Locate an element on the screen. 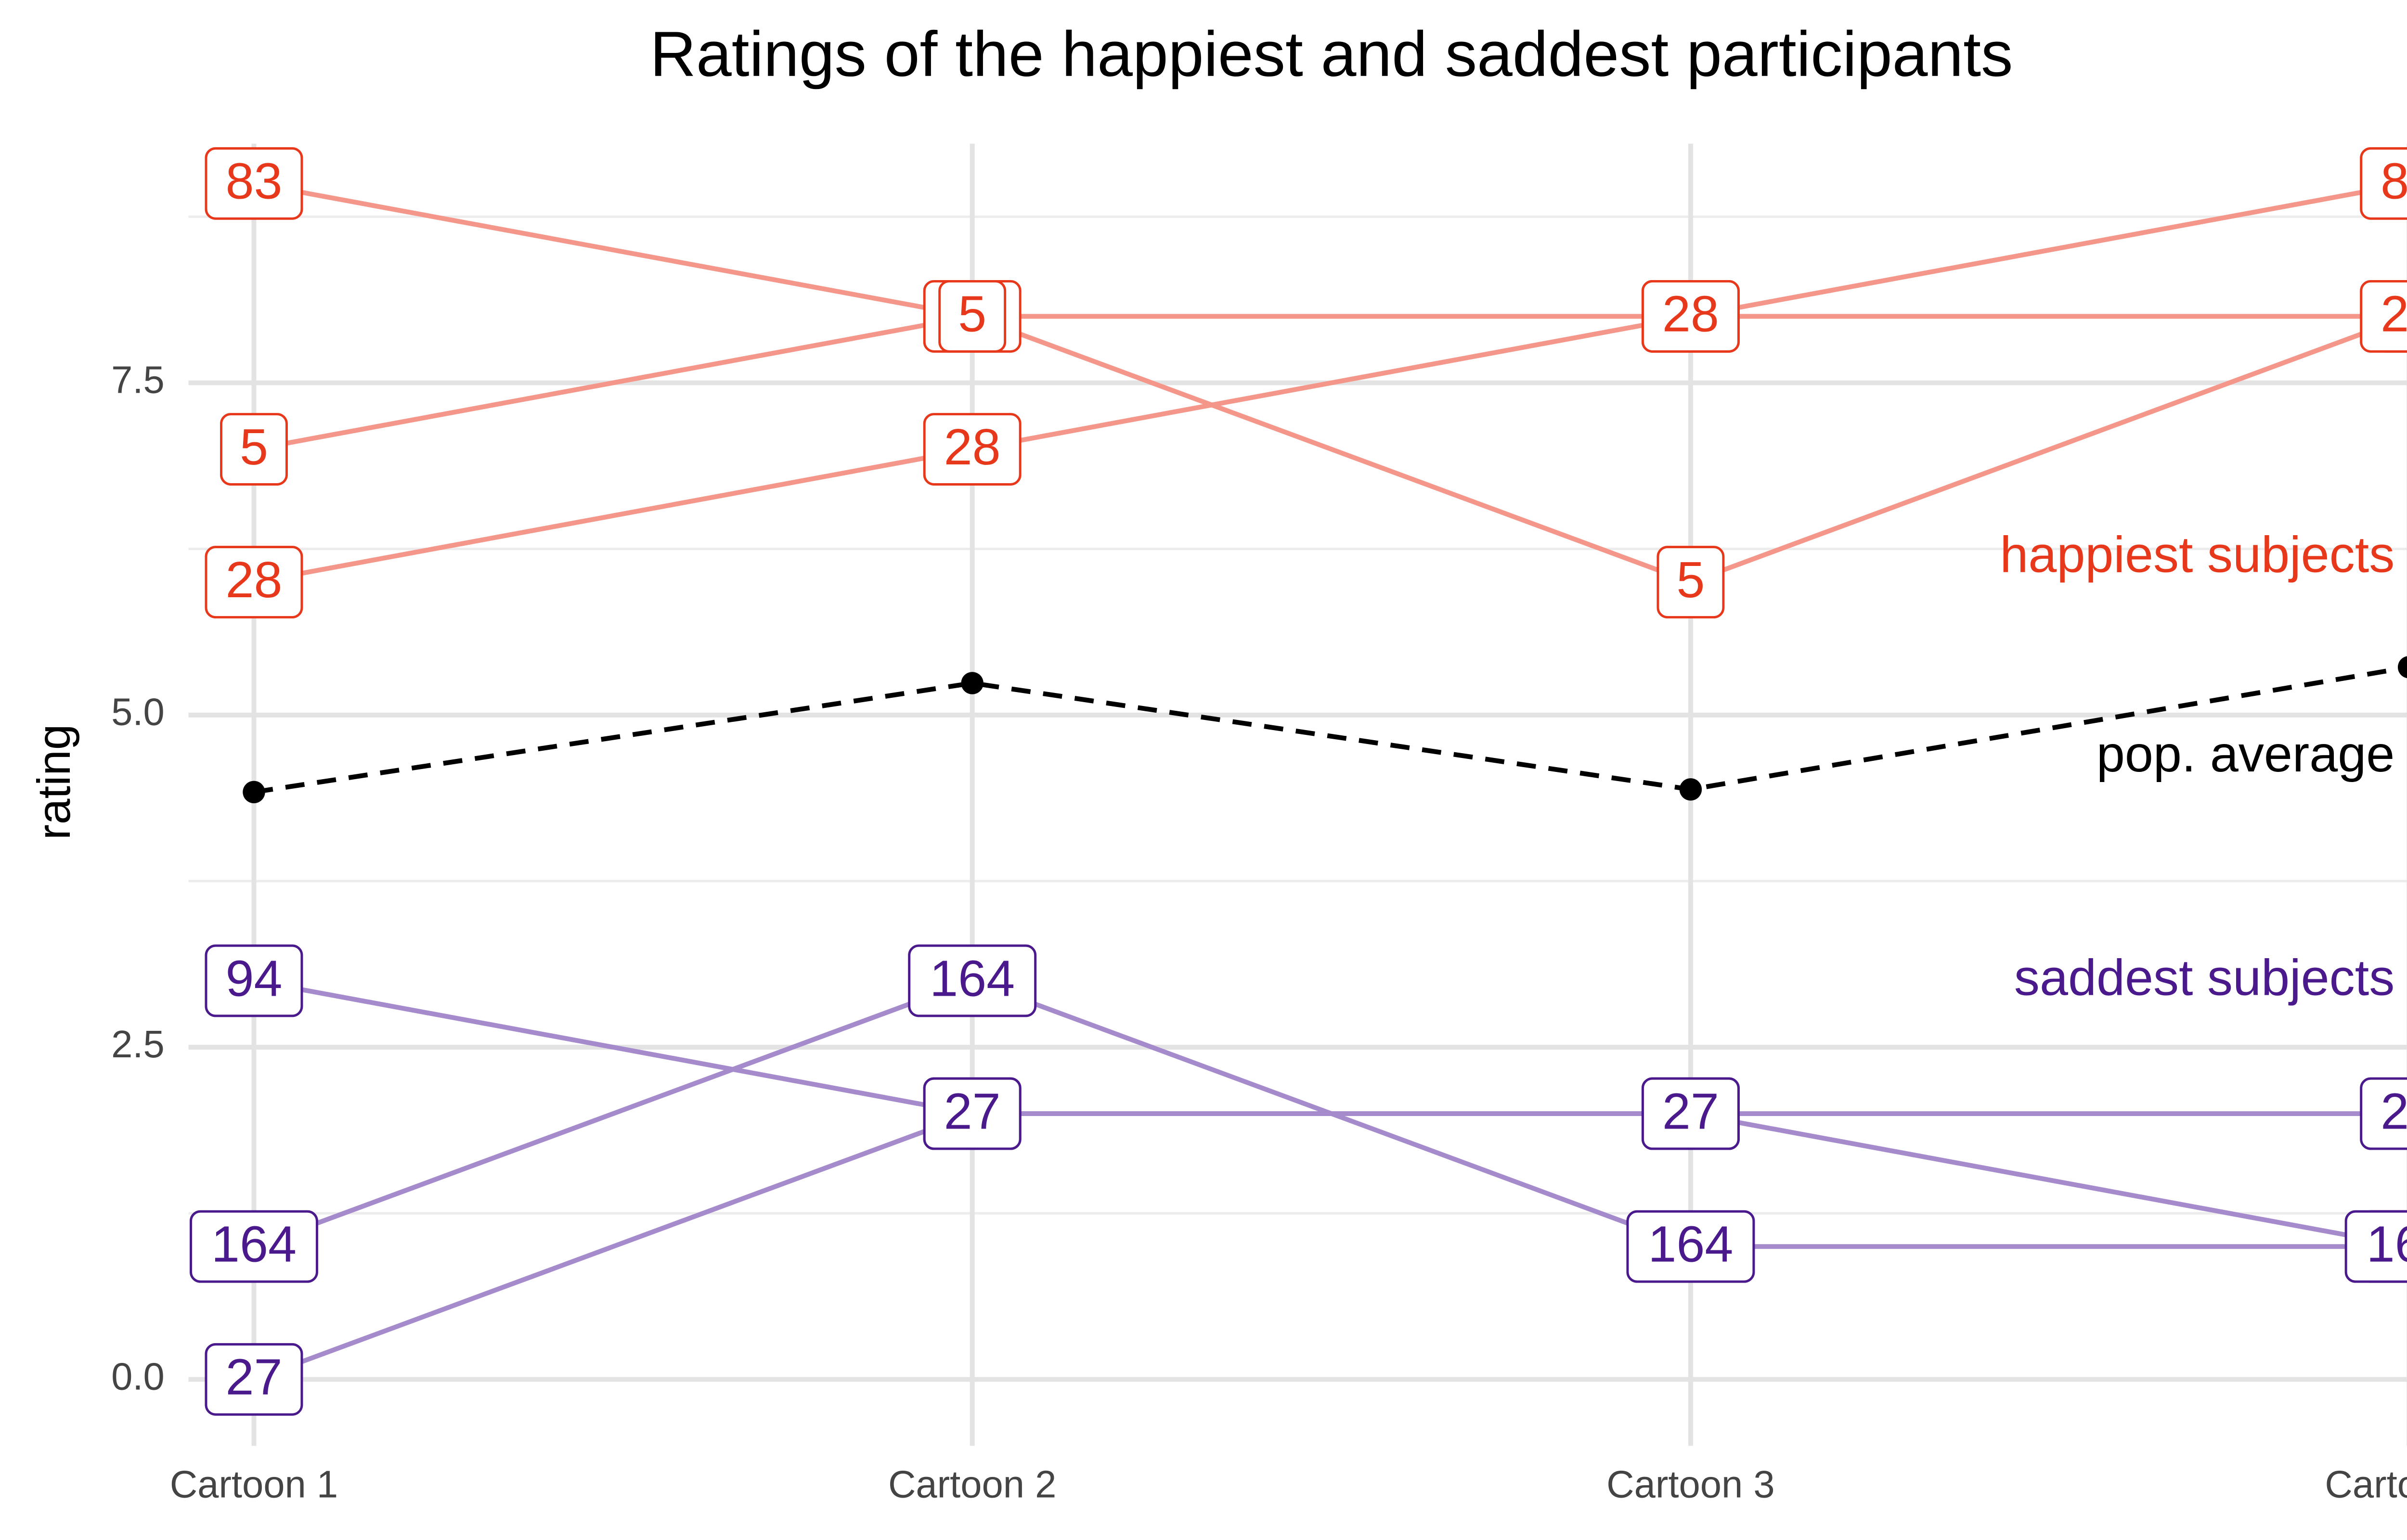 The image size is (2407, 1540). group-annotation: saddest subjects is located at coordinates (2204, 977).